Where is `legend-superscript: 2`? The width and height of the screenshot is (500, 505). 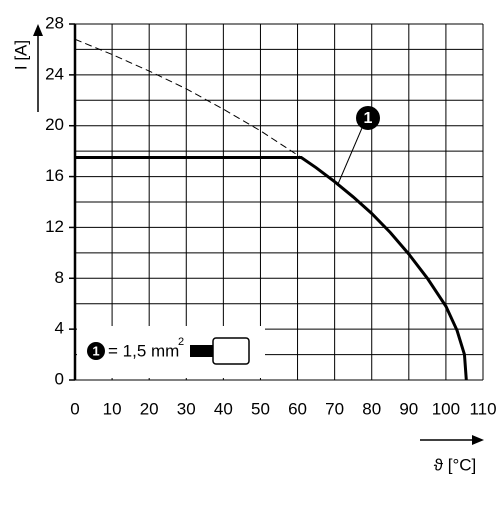 legend-superscript: 2 is located at coordinates (181, 342).